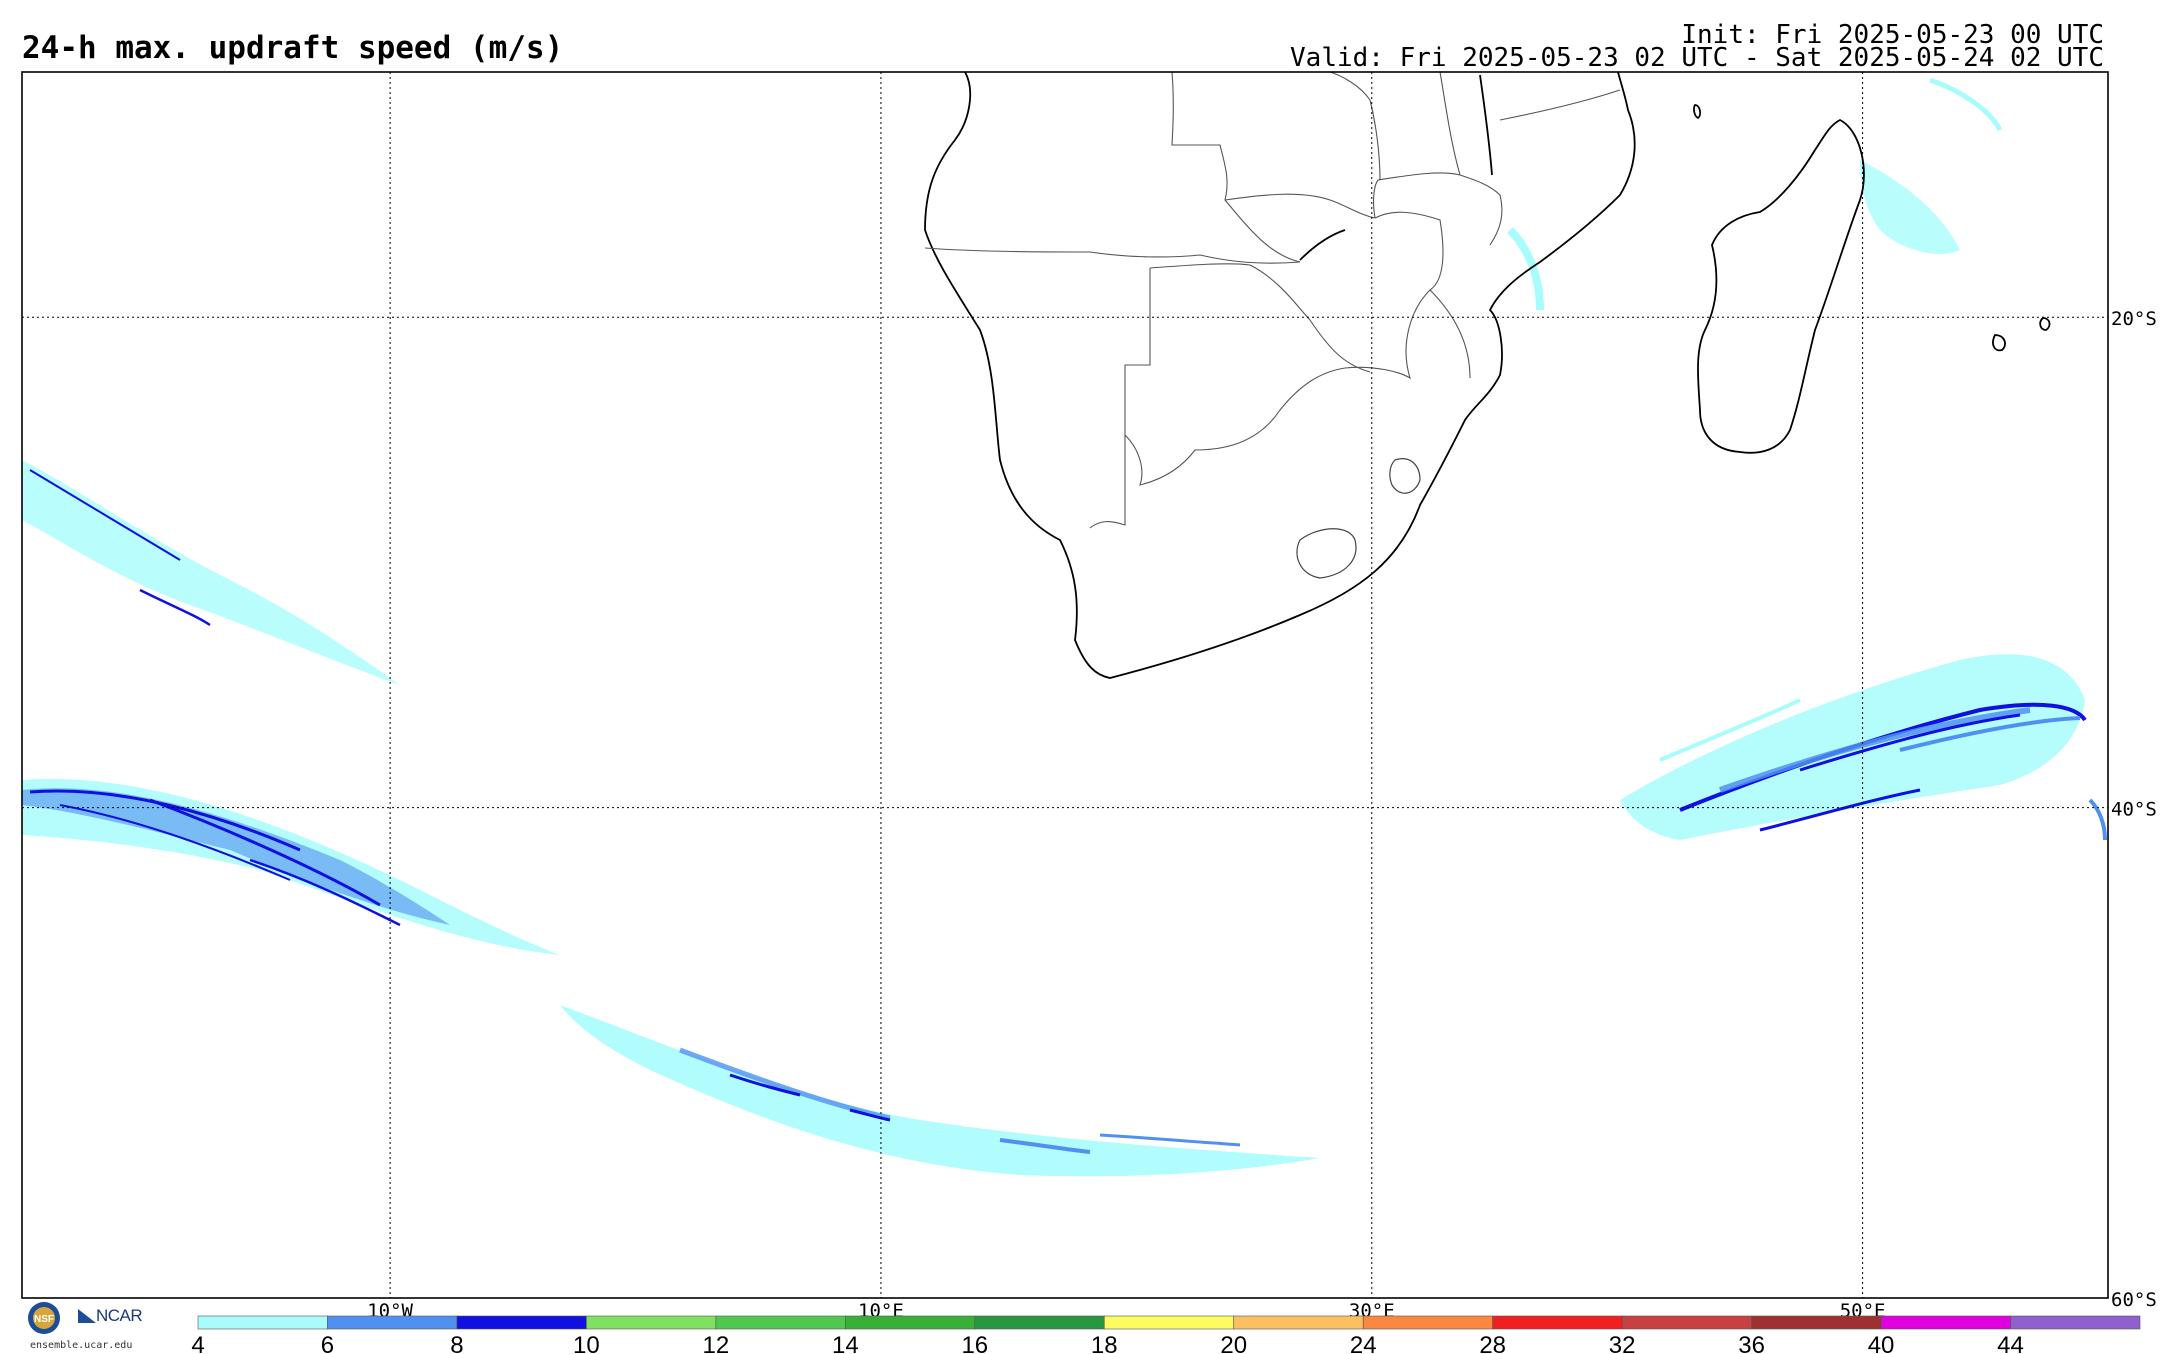 The image size is (2160, 1354). I want to click on colorbar-tick-label: 6, so click(327, 1343).